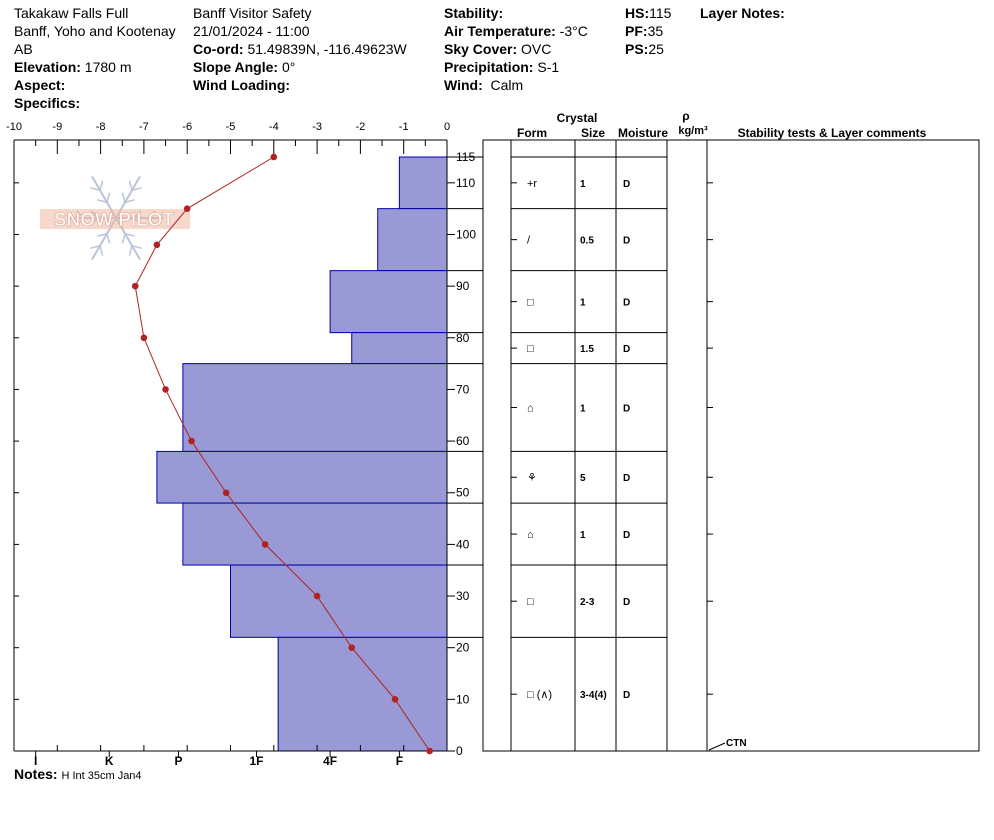  I want to click on hs-label: HS:, so click(637, 13).